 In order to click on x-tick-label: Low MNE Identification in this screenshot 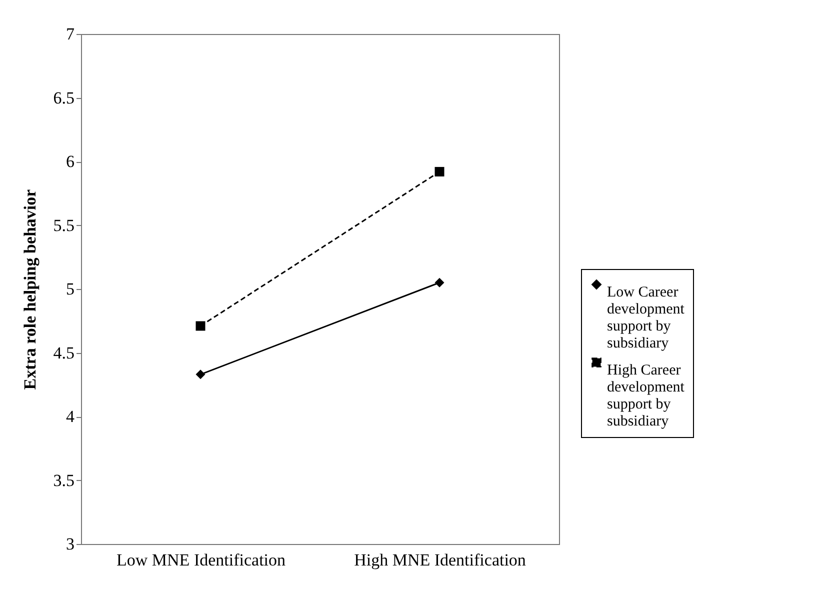, I will do `click(201, 560)`.